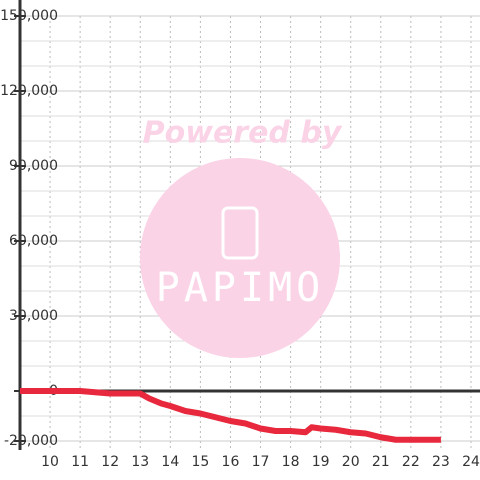  Describe the element at coordinates (441, 462) in the screenshot. I see `x-tick-label: 23` at that location.